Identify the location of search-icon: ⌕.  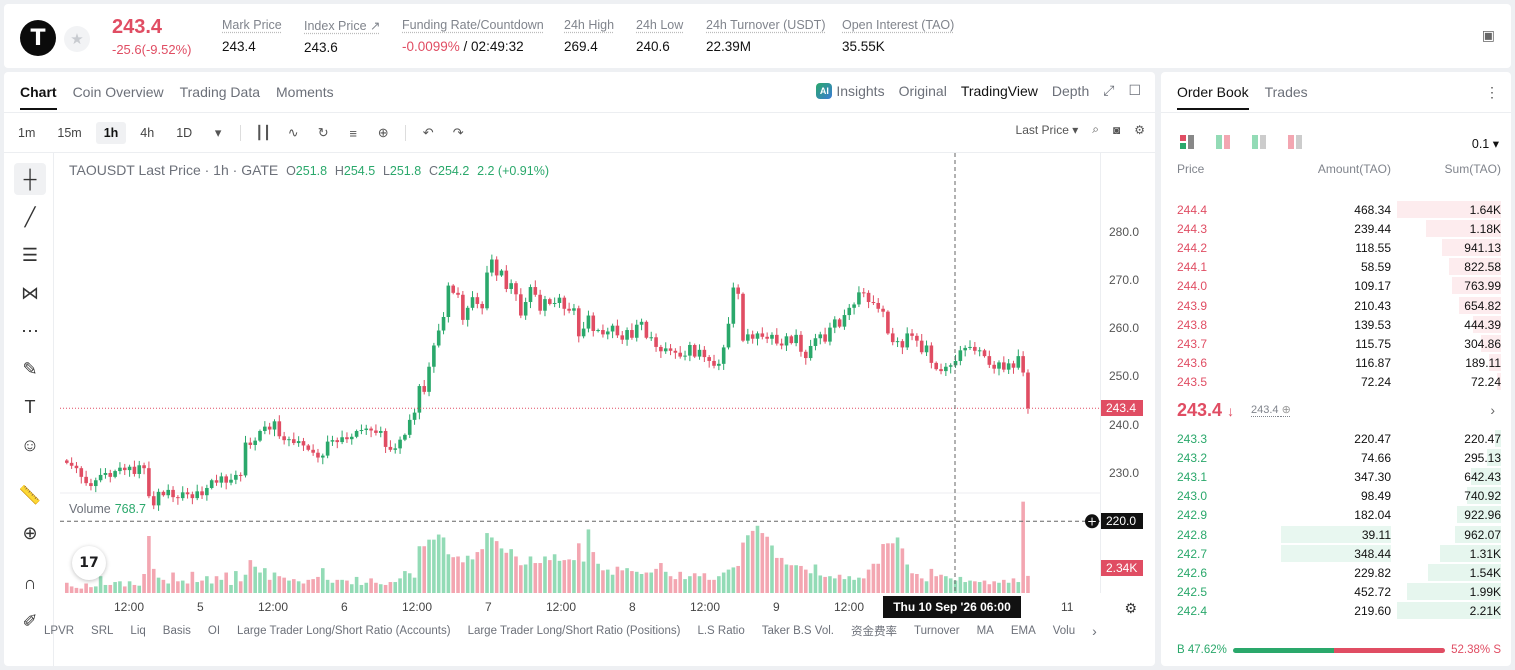
(1095, 129).